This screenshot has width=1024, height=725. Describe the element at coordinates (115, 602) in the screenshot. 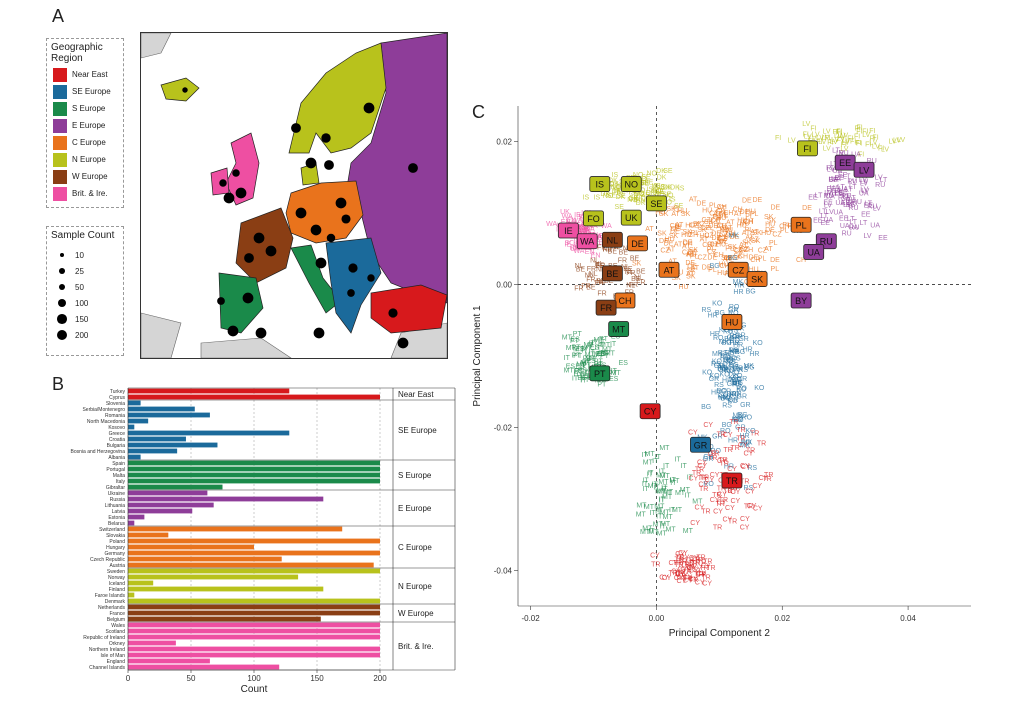

I see `bar-category-label: Denmark` at that location.